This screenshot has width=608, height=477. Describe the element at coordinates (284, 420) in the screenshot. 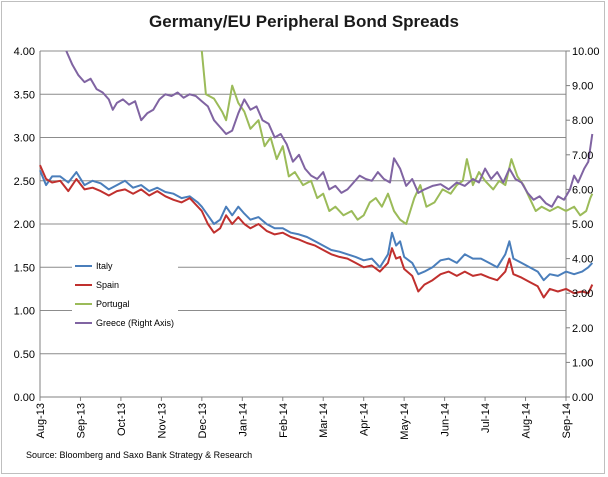

I see `x-tick-label: Feb-14` at that location.